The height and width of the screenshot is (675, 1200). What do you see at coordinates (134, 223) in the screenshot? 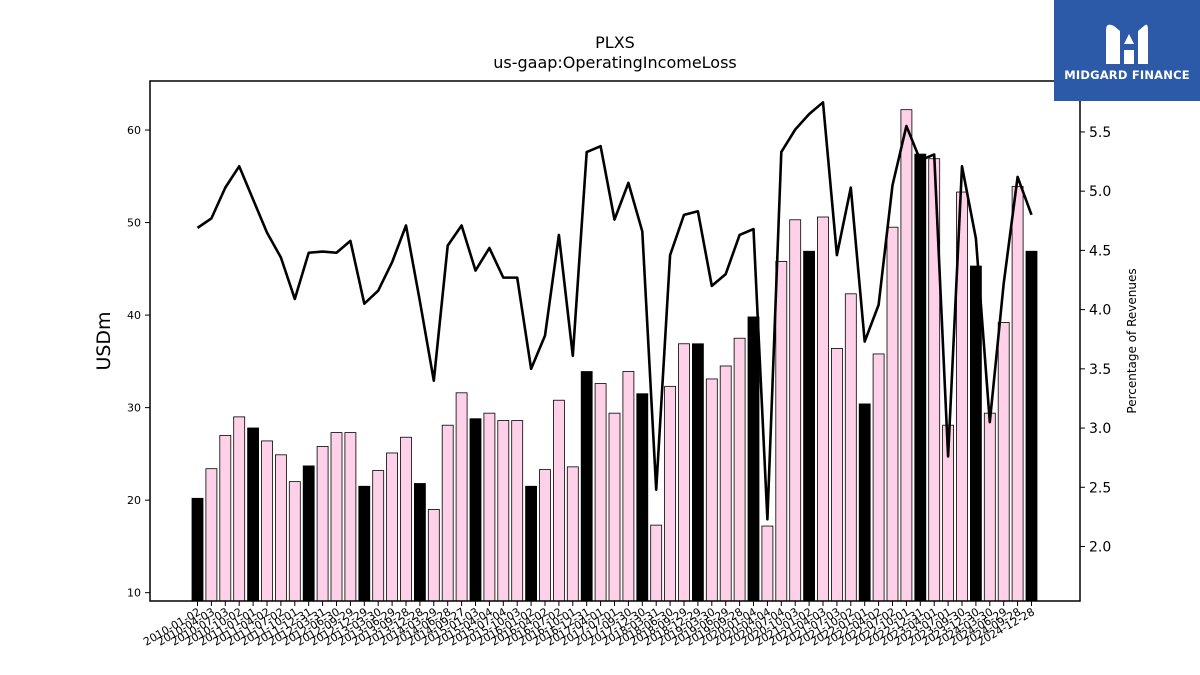
I see `y-tick-label: 50` at bounding box center [134, 223].